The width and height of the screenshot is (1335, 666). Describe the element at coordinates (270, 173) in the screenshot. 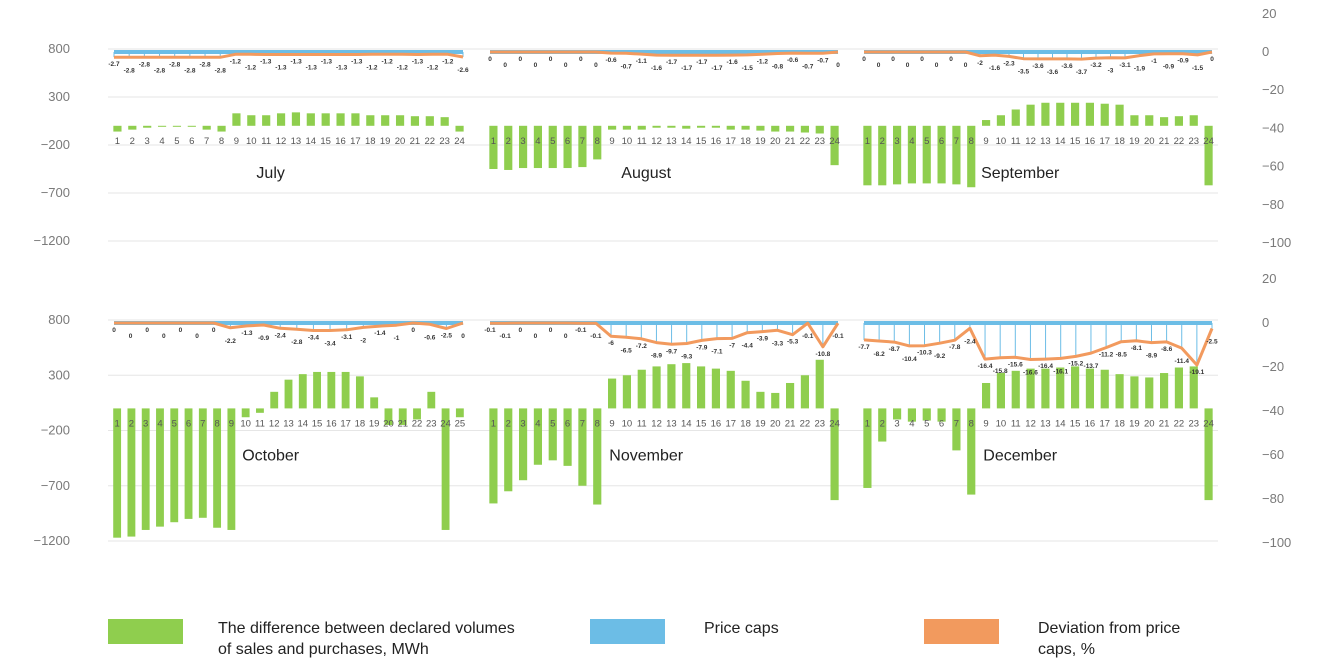

I see `month-label: July` at that location.